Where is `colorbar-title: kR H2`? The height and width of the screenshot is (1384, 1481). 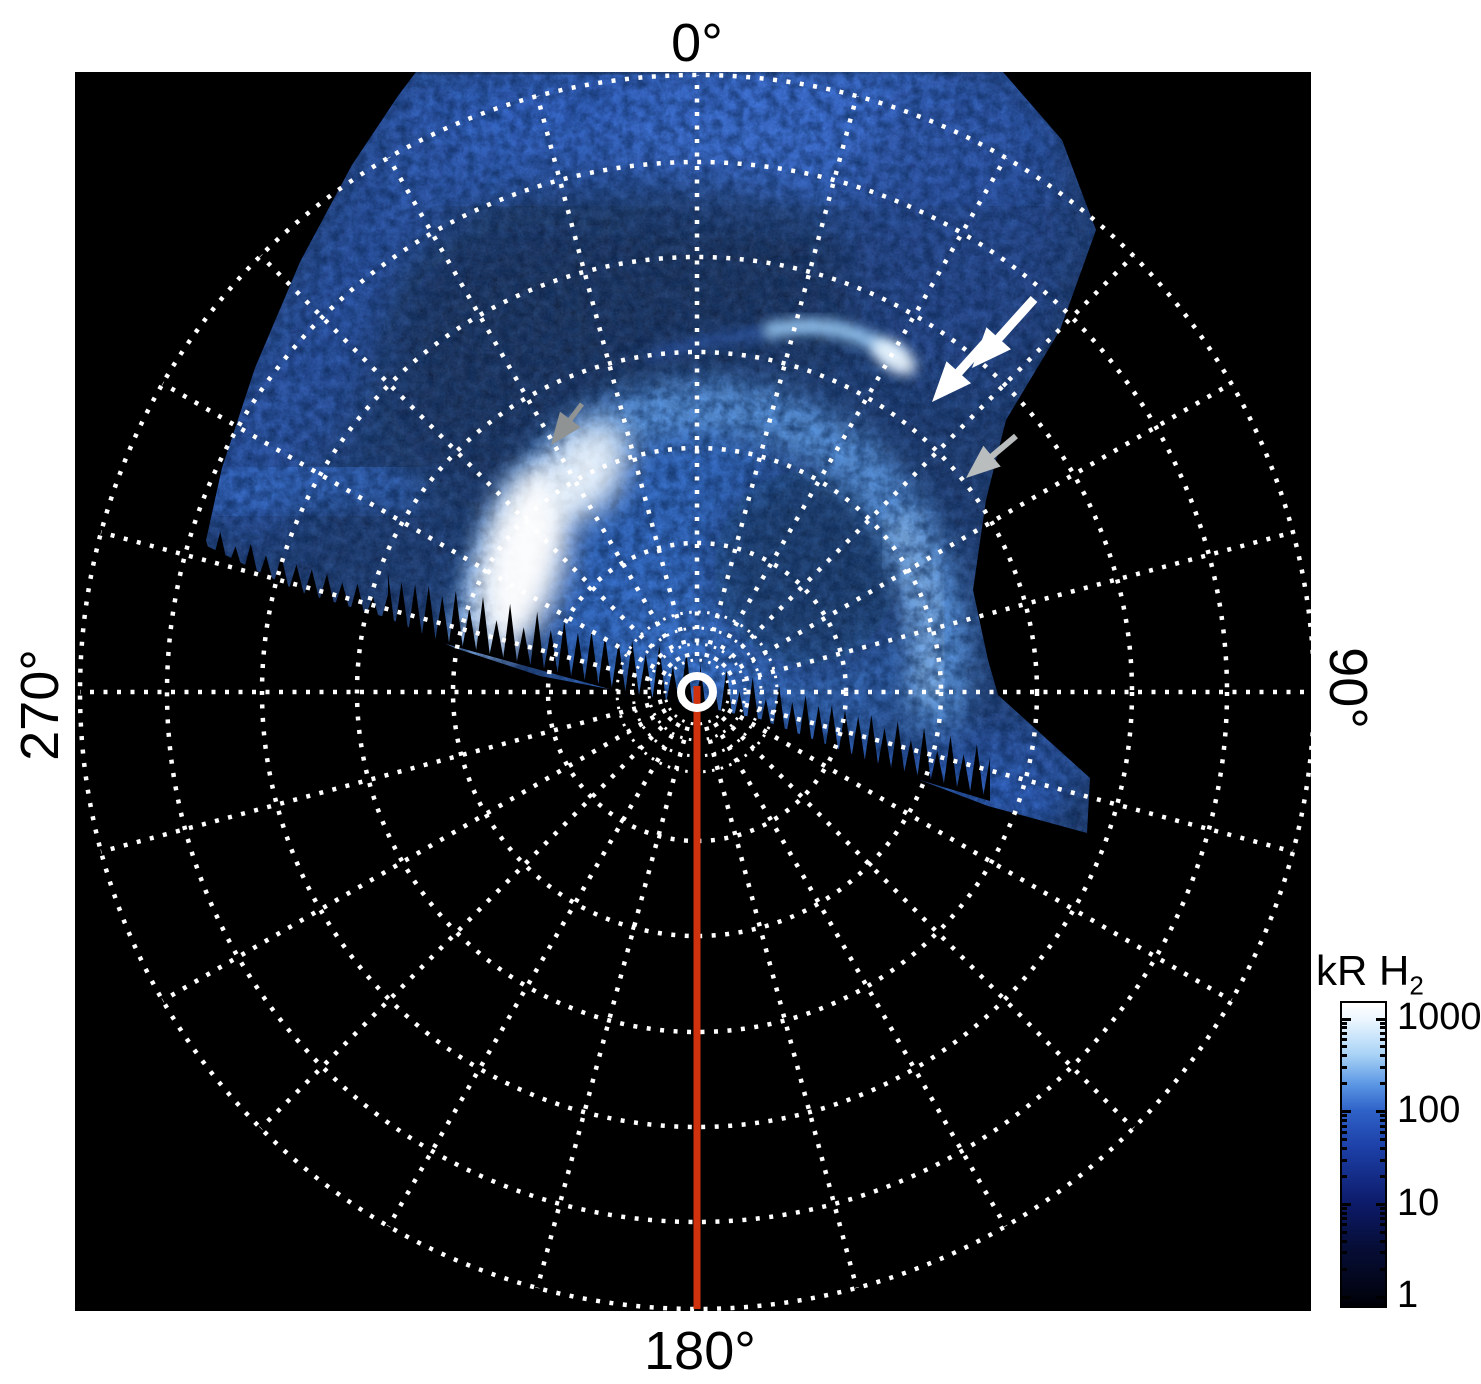
colorbar-title: kR H2 is located at coordinates (1370, 974).